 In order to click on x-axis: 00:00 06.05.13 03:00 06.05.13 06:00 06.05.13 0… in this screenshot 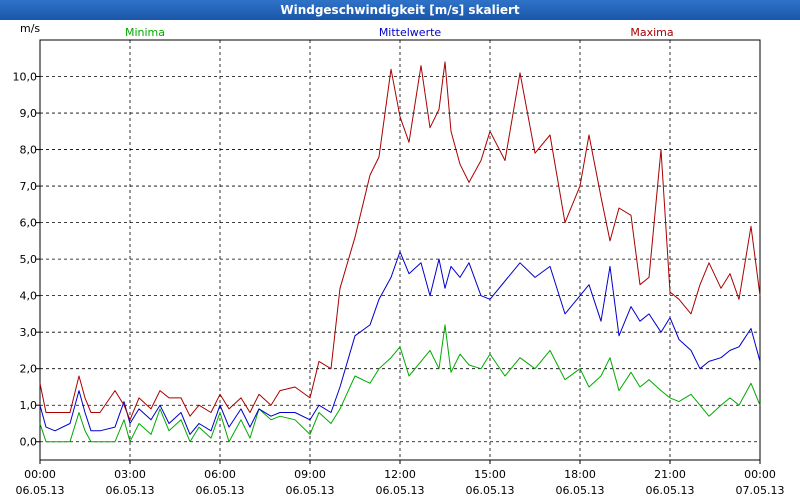, I will do `click(400, 478)`.